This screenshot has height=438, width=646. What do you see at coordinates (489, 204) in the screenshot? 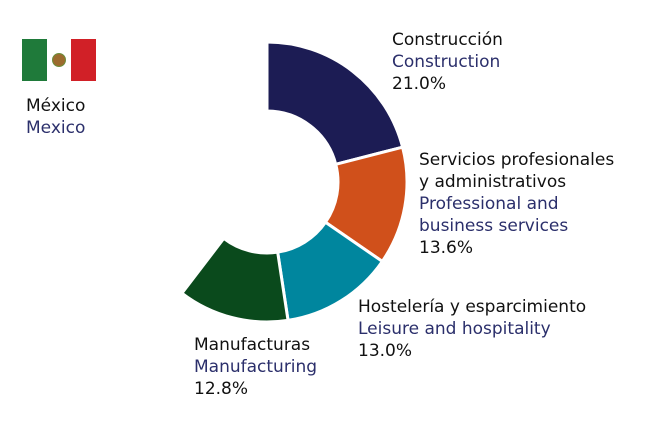
I see `slice-label-en-line1: Professional and` at bounding box center [489, 204].